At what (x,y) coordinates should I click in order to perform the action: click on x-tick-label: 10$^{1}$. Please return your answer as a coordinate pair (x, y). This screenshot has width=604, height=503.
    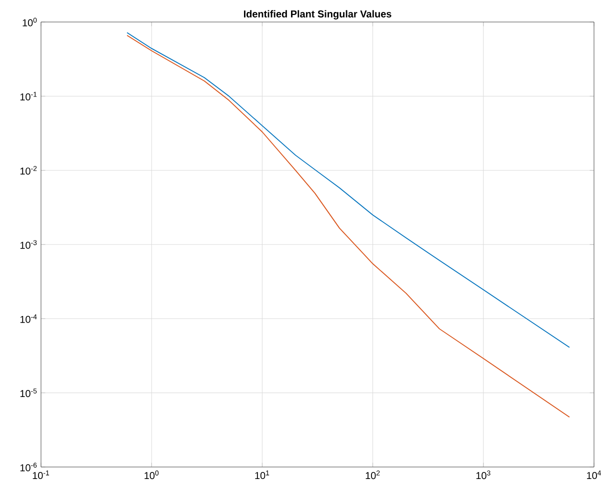
    Looking at the image, I should click on (262, 475).